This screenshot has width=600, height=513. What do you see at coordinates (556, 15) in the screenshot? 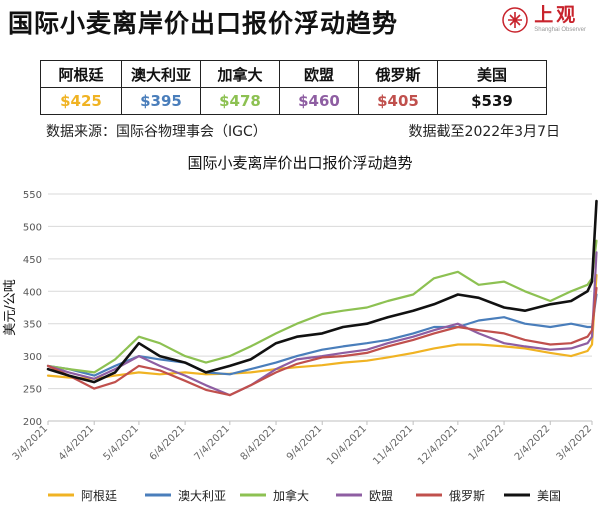
I see `brand-name: 上观` at bounding box center [556, 15].